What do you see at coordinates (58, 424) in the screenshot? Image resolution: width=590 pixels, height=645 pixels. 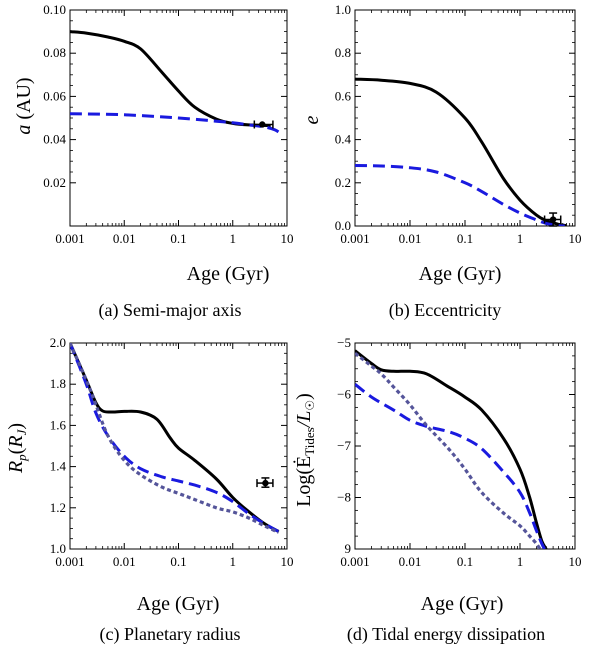 I see `y-tick-label-c: 1.6` at bounding box center [58, 424].